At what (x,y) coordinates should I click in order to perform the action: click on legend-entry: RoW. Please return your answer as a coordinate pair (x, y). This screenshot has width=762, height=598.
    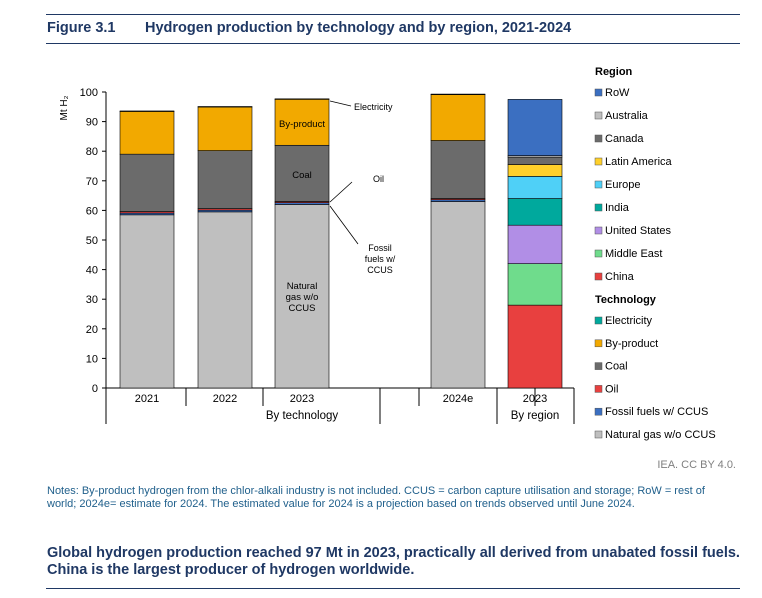
    Looking at the image, I should click on (617, 93).